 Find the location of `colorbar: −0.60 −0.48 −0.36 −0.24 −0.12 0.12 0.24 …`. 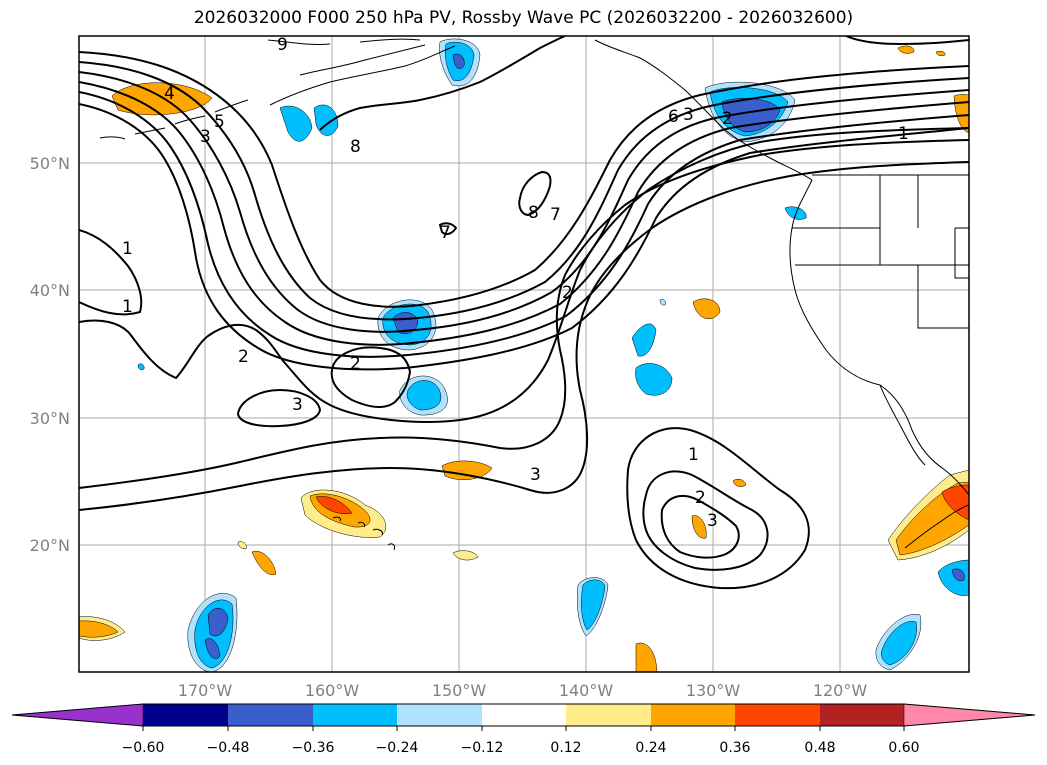

colorbar: −0.60 −0.48 −0.36 −0.24 −0.12 0.12 0.24 … is located at coordinates (523, 729).